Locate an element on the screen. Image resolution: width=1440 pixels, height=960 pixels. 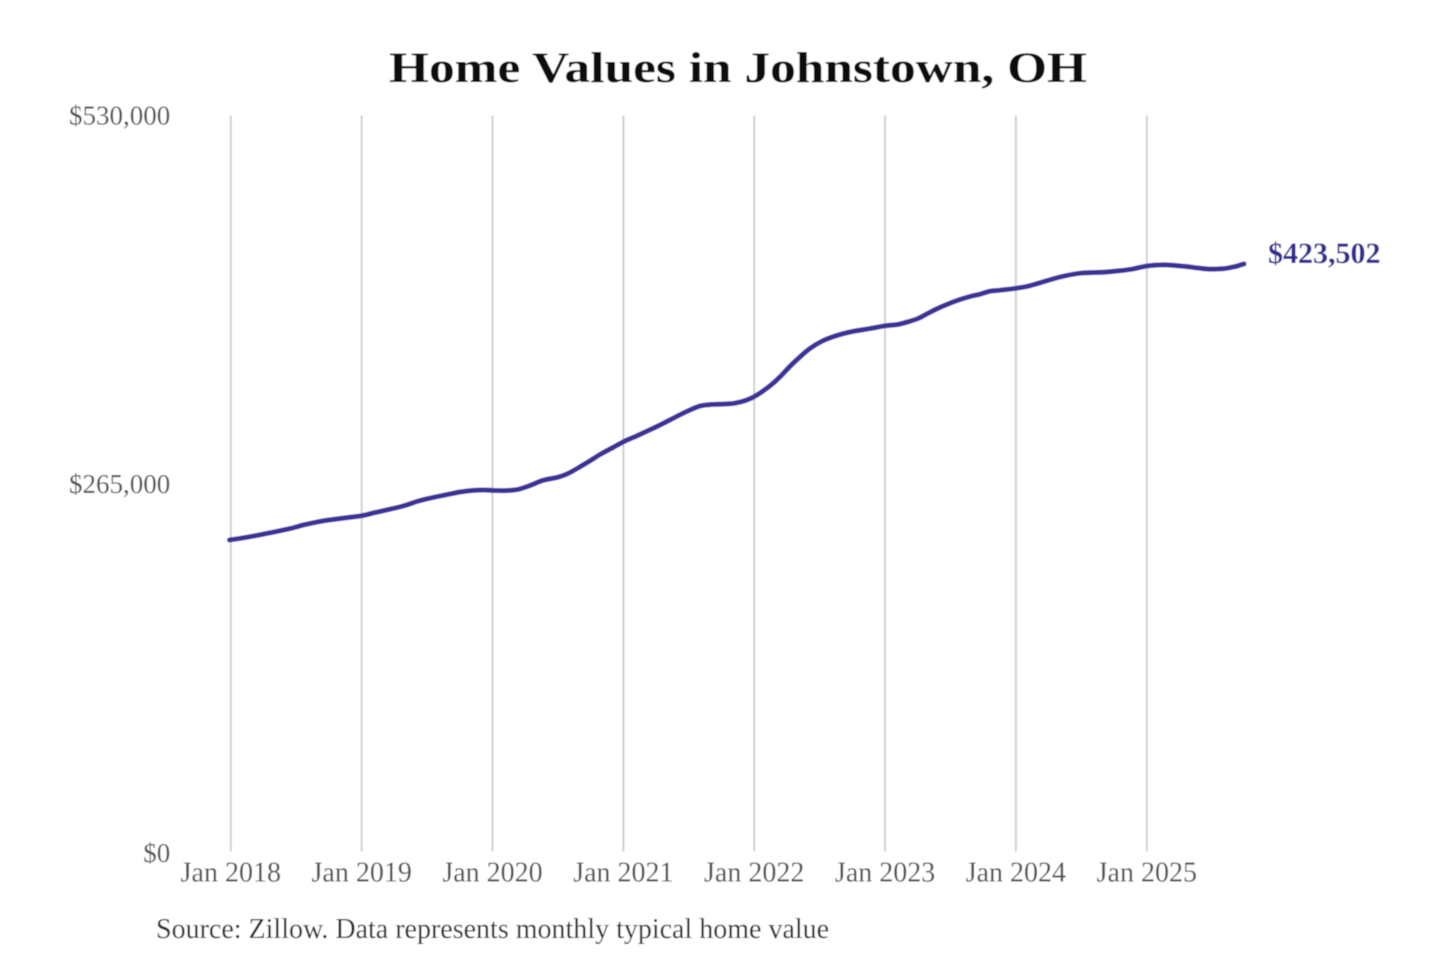
svg-text: Jan 2022 is located at coordinates (754, 873).